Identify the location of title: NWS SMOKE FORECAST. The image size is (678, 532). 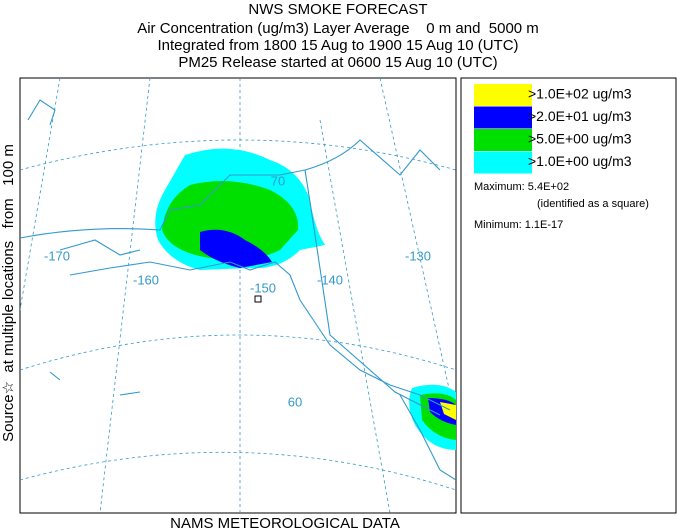
(337, 9).